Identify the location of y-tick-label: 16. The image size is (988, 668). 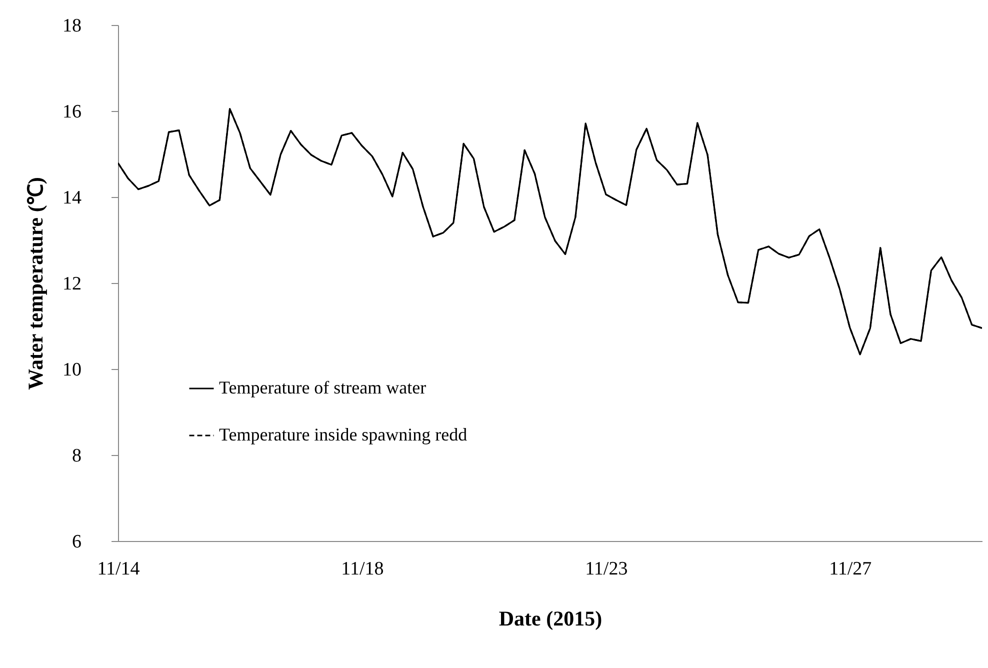
(72, 112).